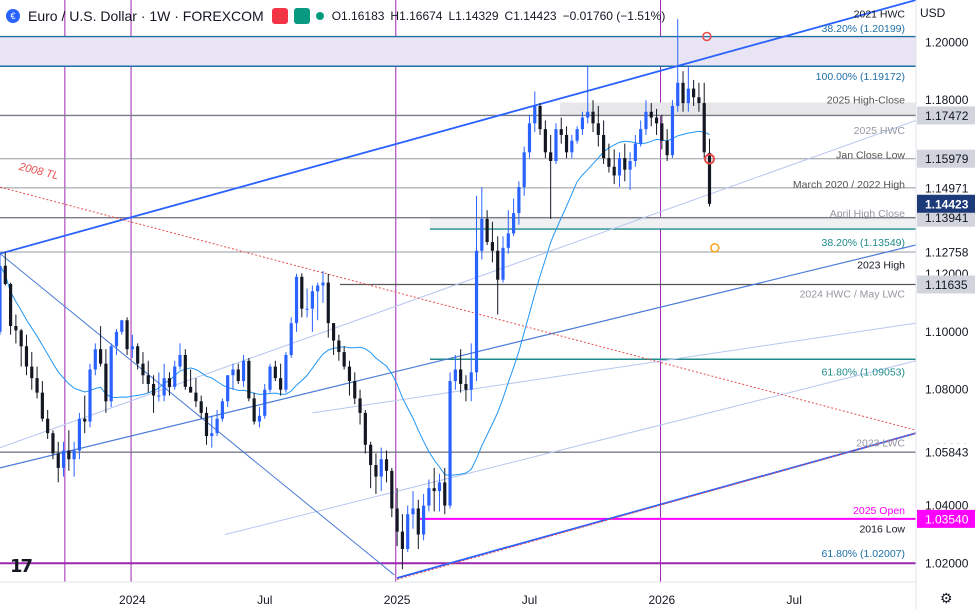 The width and height of the screenshot is (975, 609). Describe the element at coordinates (867, 214) in the screenshot. I see `annotation-label-7: April High Close` at that location.